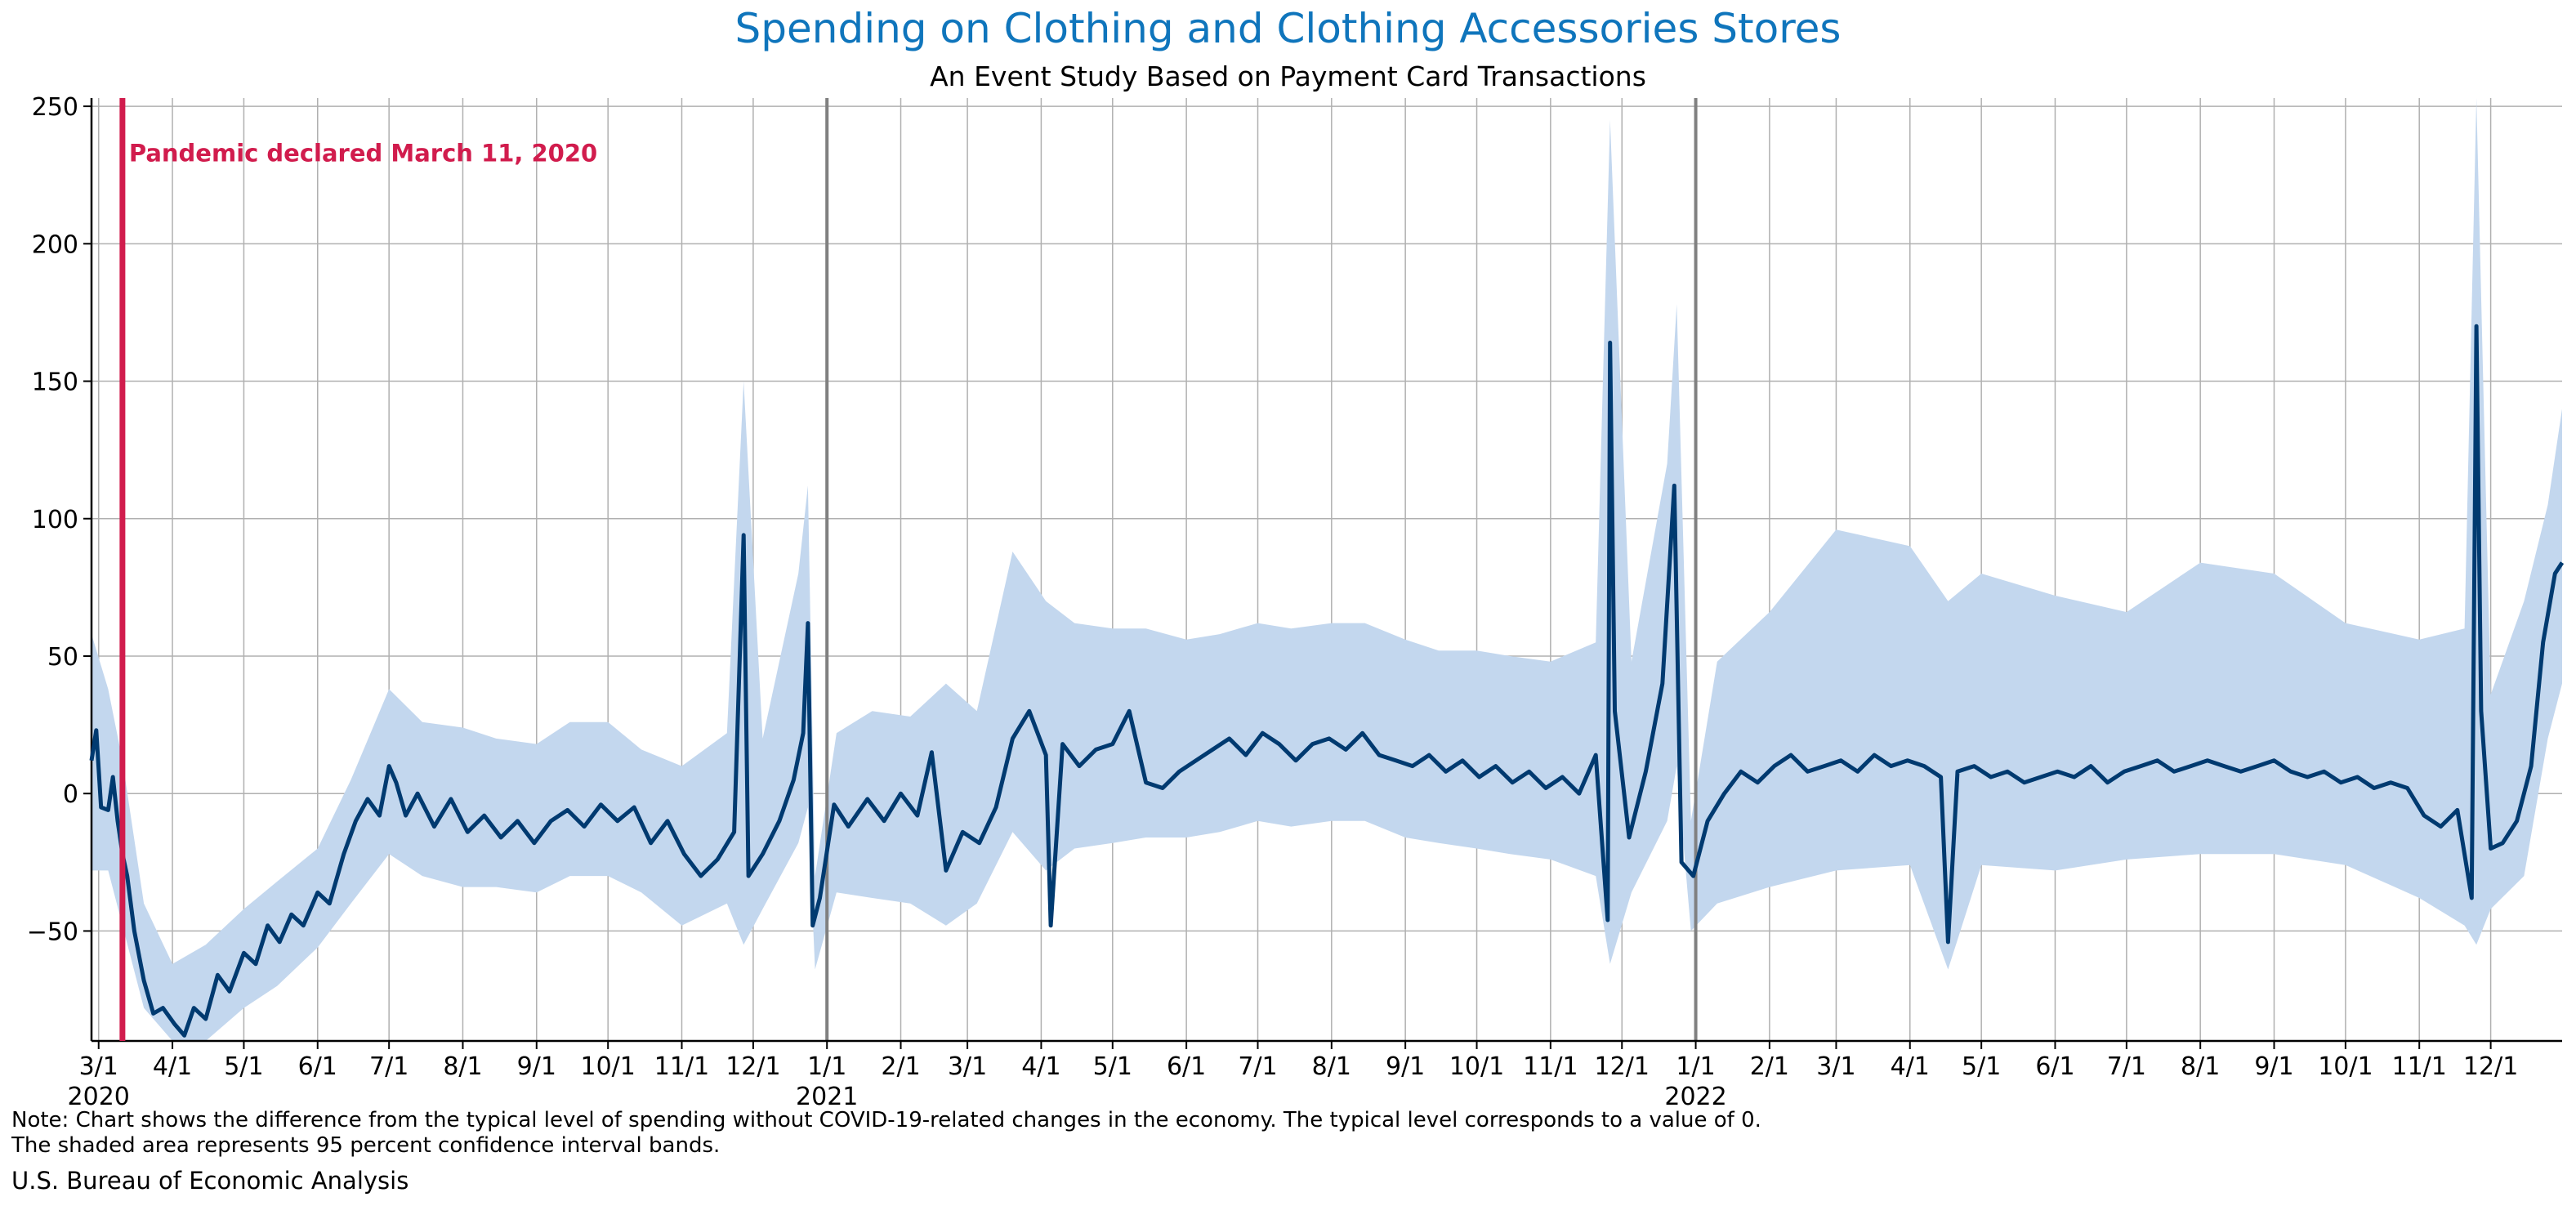  Describe the element at coordinates (1696, 1066) in the screenshot. I see `x-tick-label-22: 1/1` at that location.